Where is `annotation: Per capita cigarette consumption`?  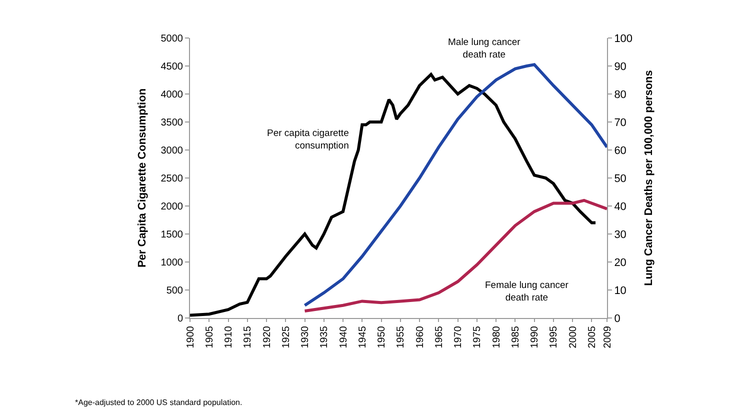
annotation: Per capita cigarette consumption is located at coordinates (308, 140).